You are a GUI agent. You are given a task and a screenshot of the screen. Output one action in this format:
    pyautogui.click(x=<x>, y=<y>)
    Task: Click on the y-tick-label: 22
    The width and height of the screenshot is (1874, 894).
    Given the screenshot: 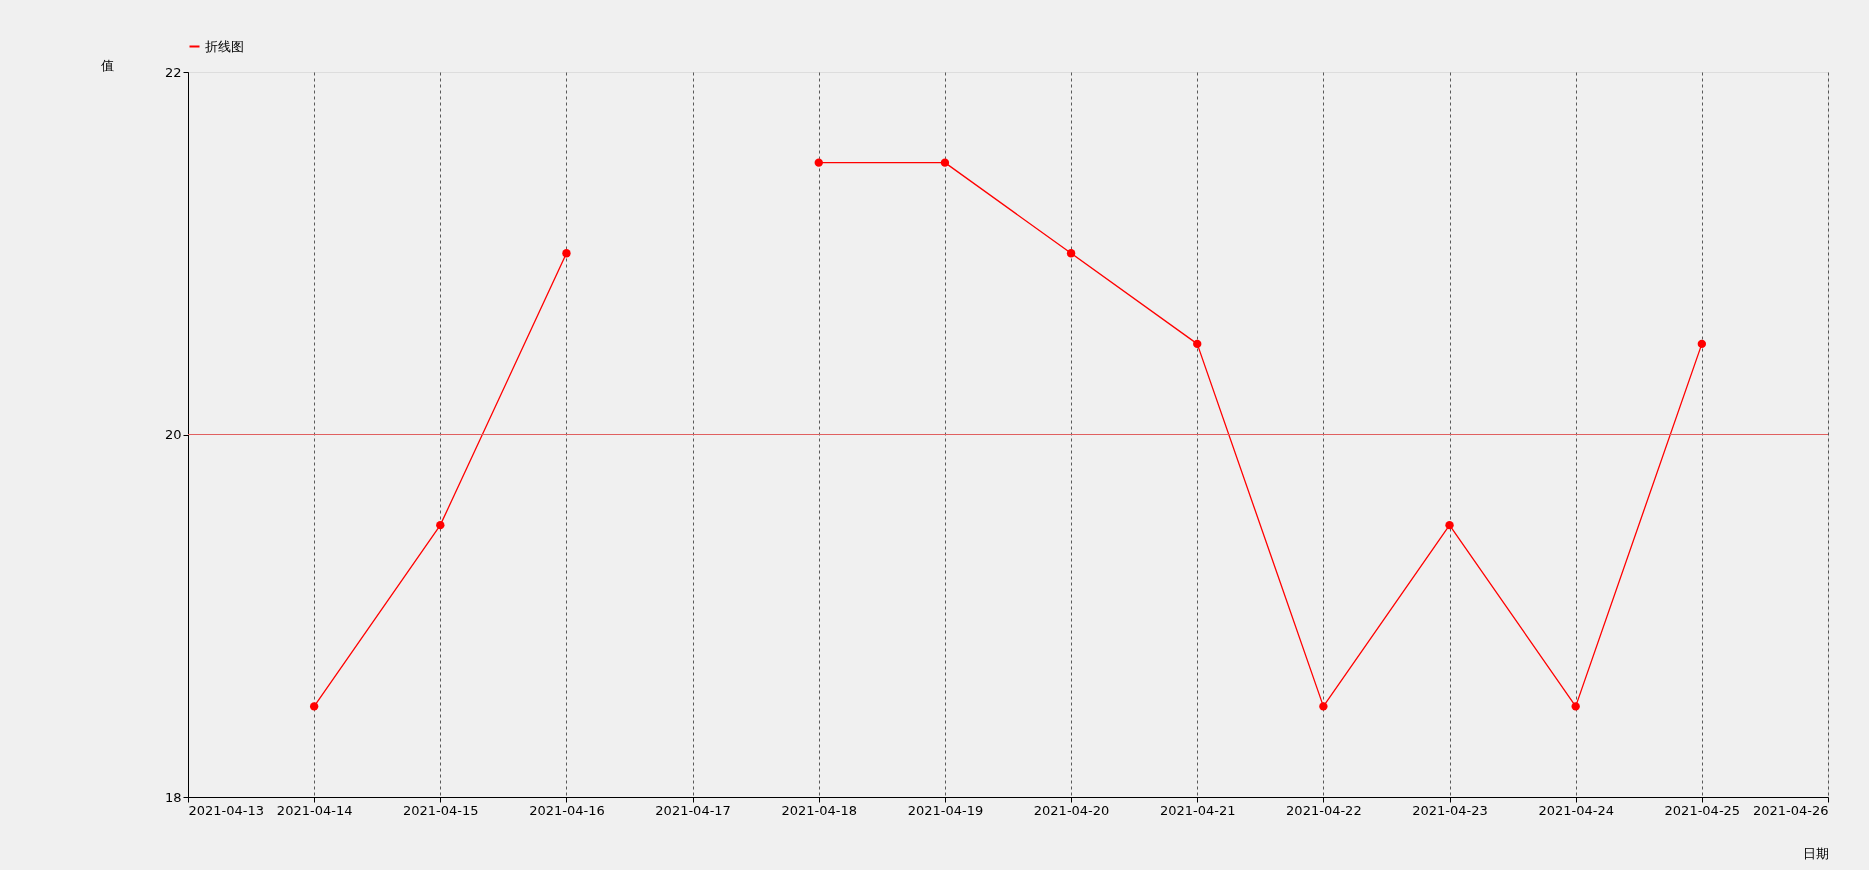 What is the action you would take?
    pyautogui.click(x=173, y=72)
    